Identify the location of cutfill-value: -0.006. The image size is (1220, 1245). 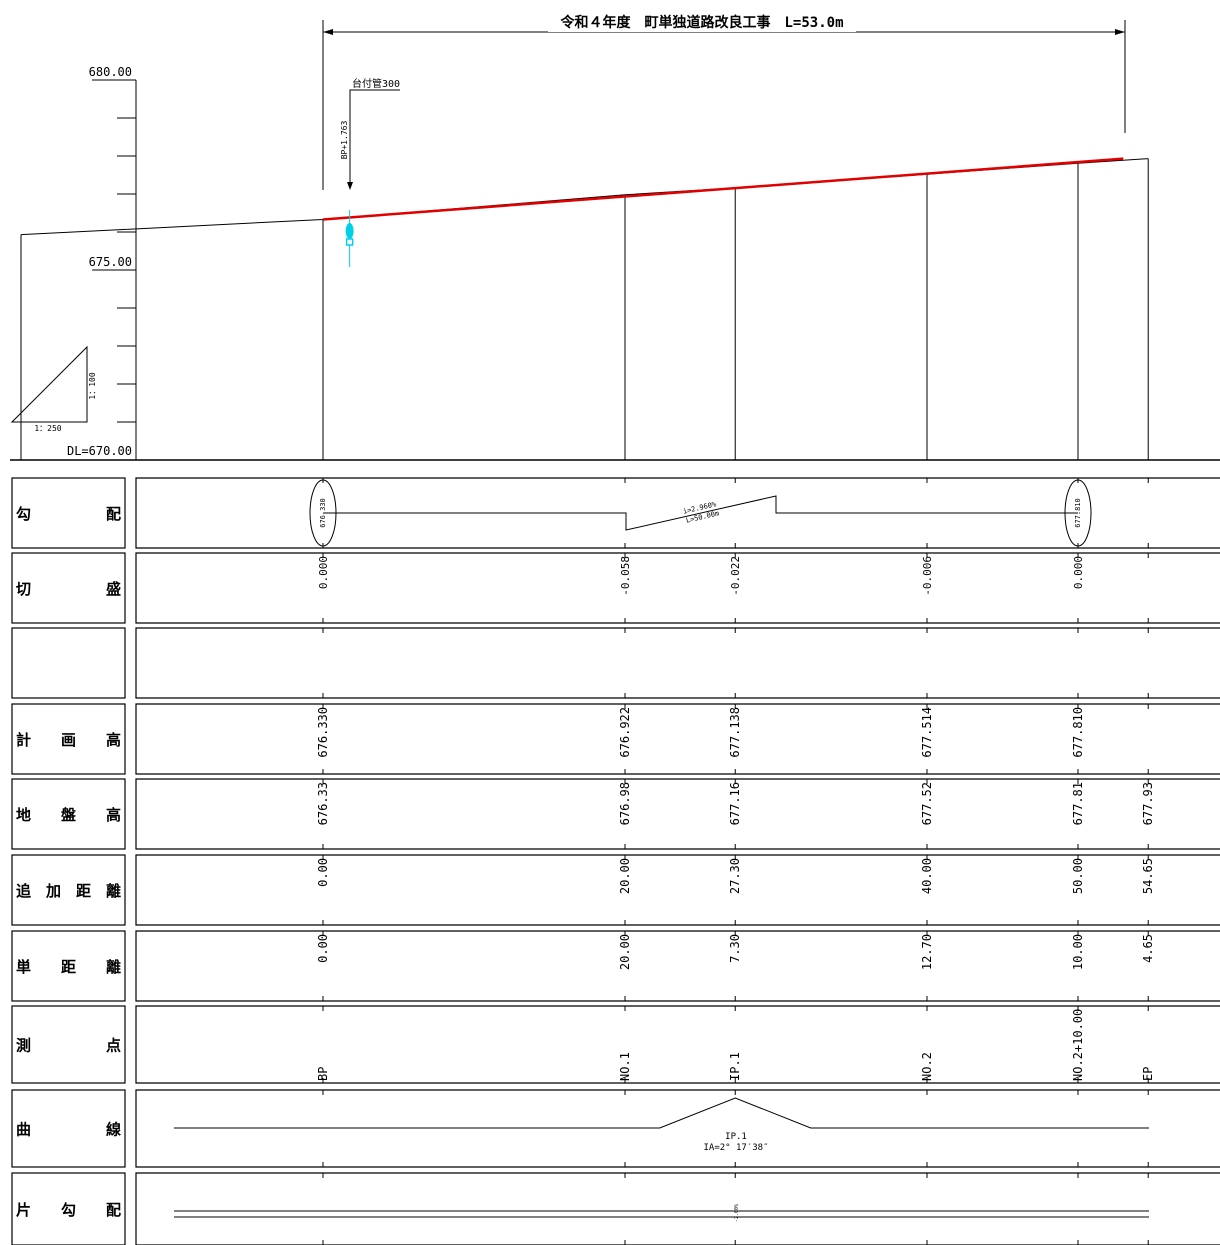
(927, 576).